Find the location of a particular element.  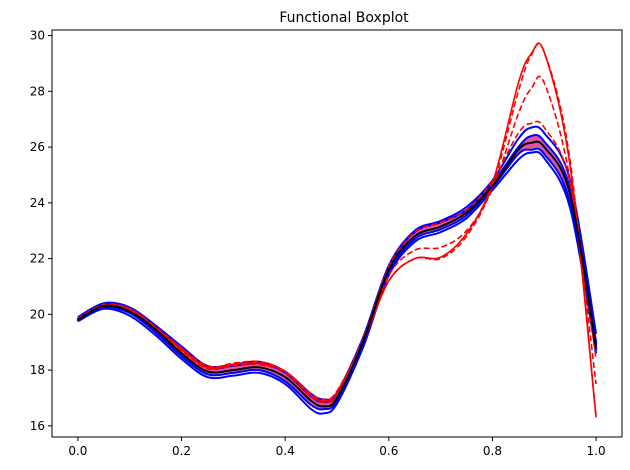

chart-title: Functional Boxplot is located at coordinates (344, 18).